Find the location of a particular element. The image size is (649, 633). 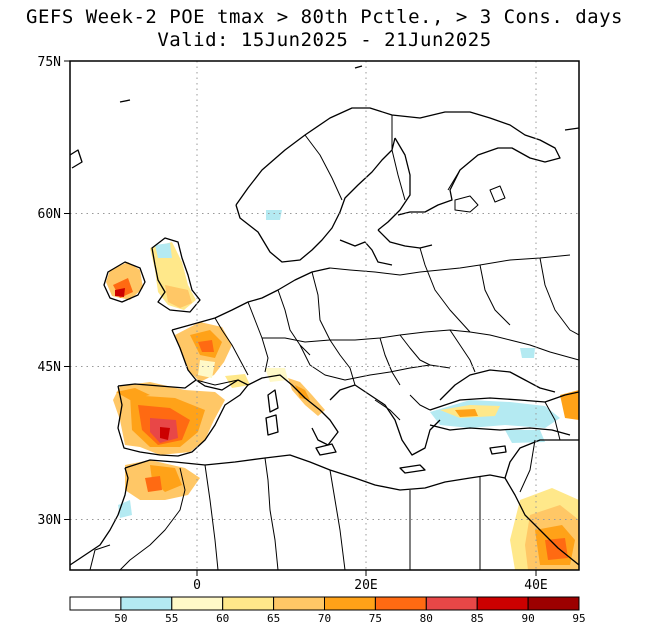

lon-label-0: 0 is located at coordinates (197, 585).